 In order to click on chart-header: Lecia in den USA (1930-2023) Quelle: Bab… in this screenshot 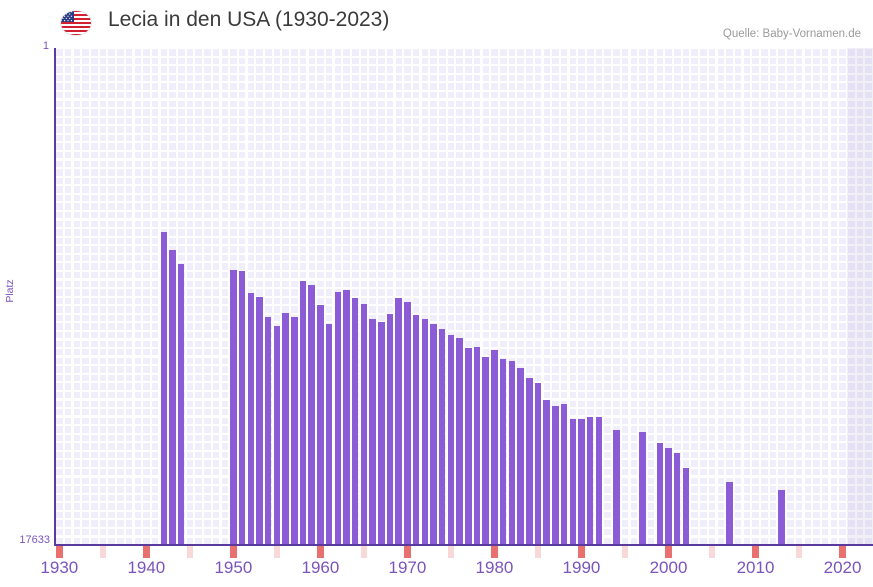, I will do `click(436, 23)`.